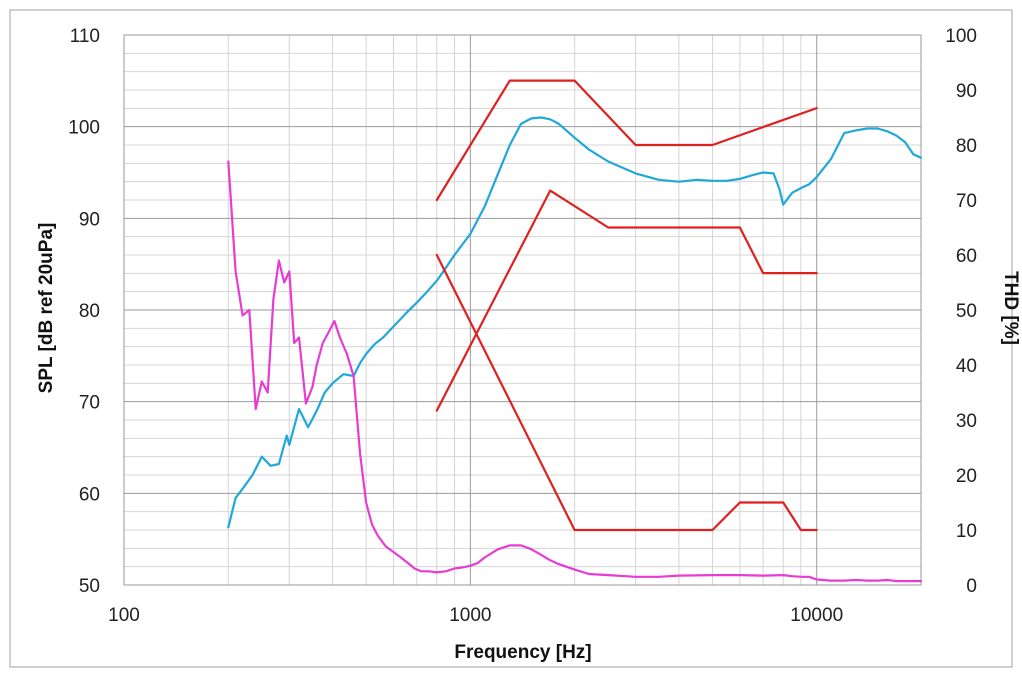  I want to click on x-tick-label: 100, so click(124, 615).